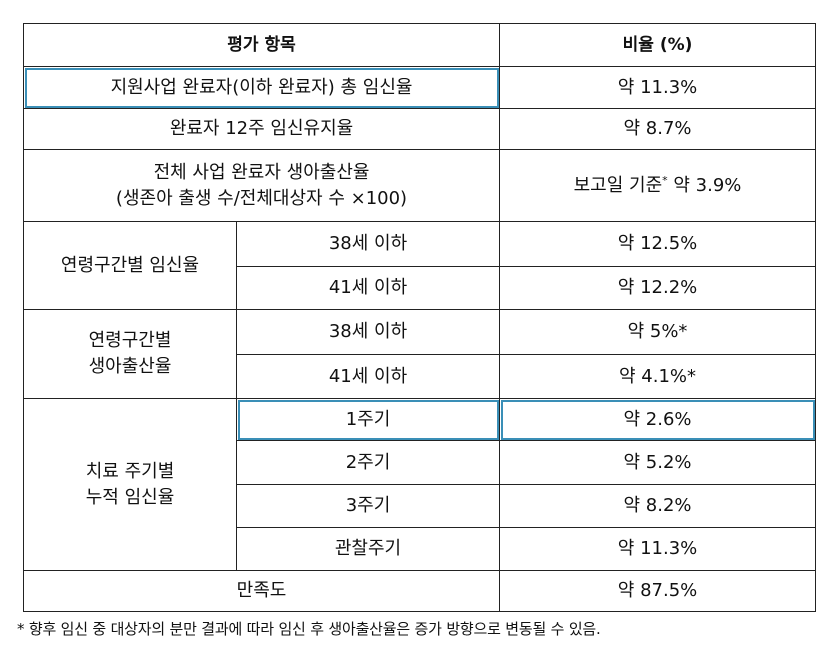 This screenshot has height=663, width=836. Describe the element at coordinates (368, 462) in the screenshot. I see `cycle-label-1: 2주기` at that location.